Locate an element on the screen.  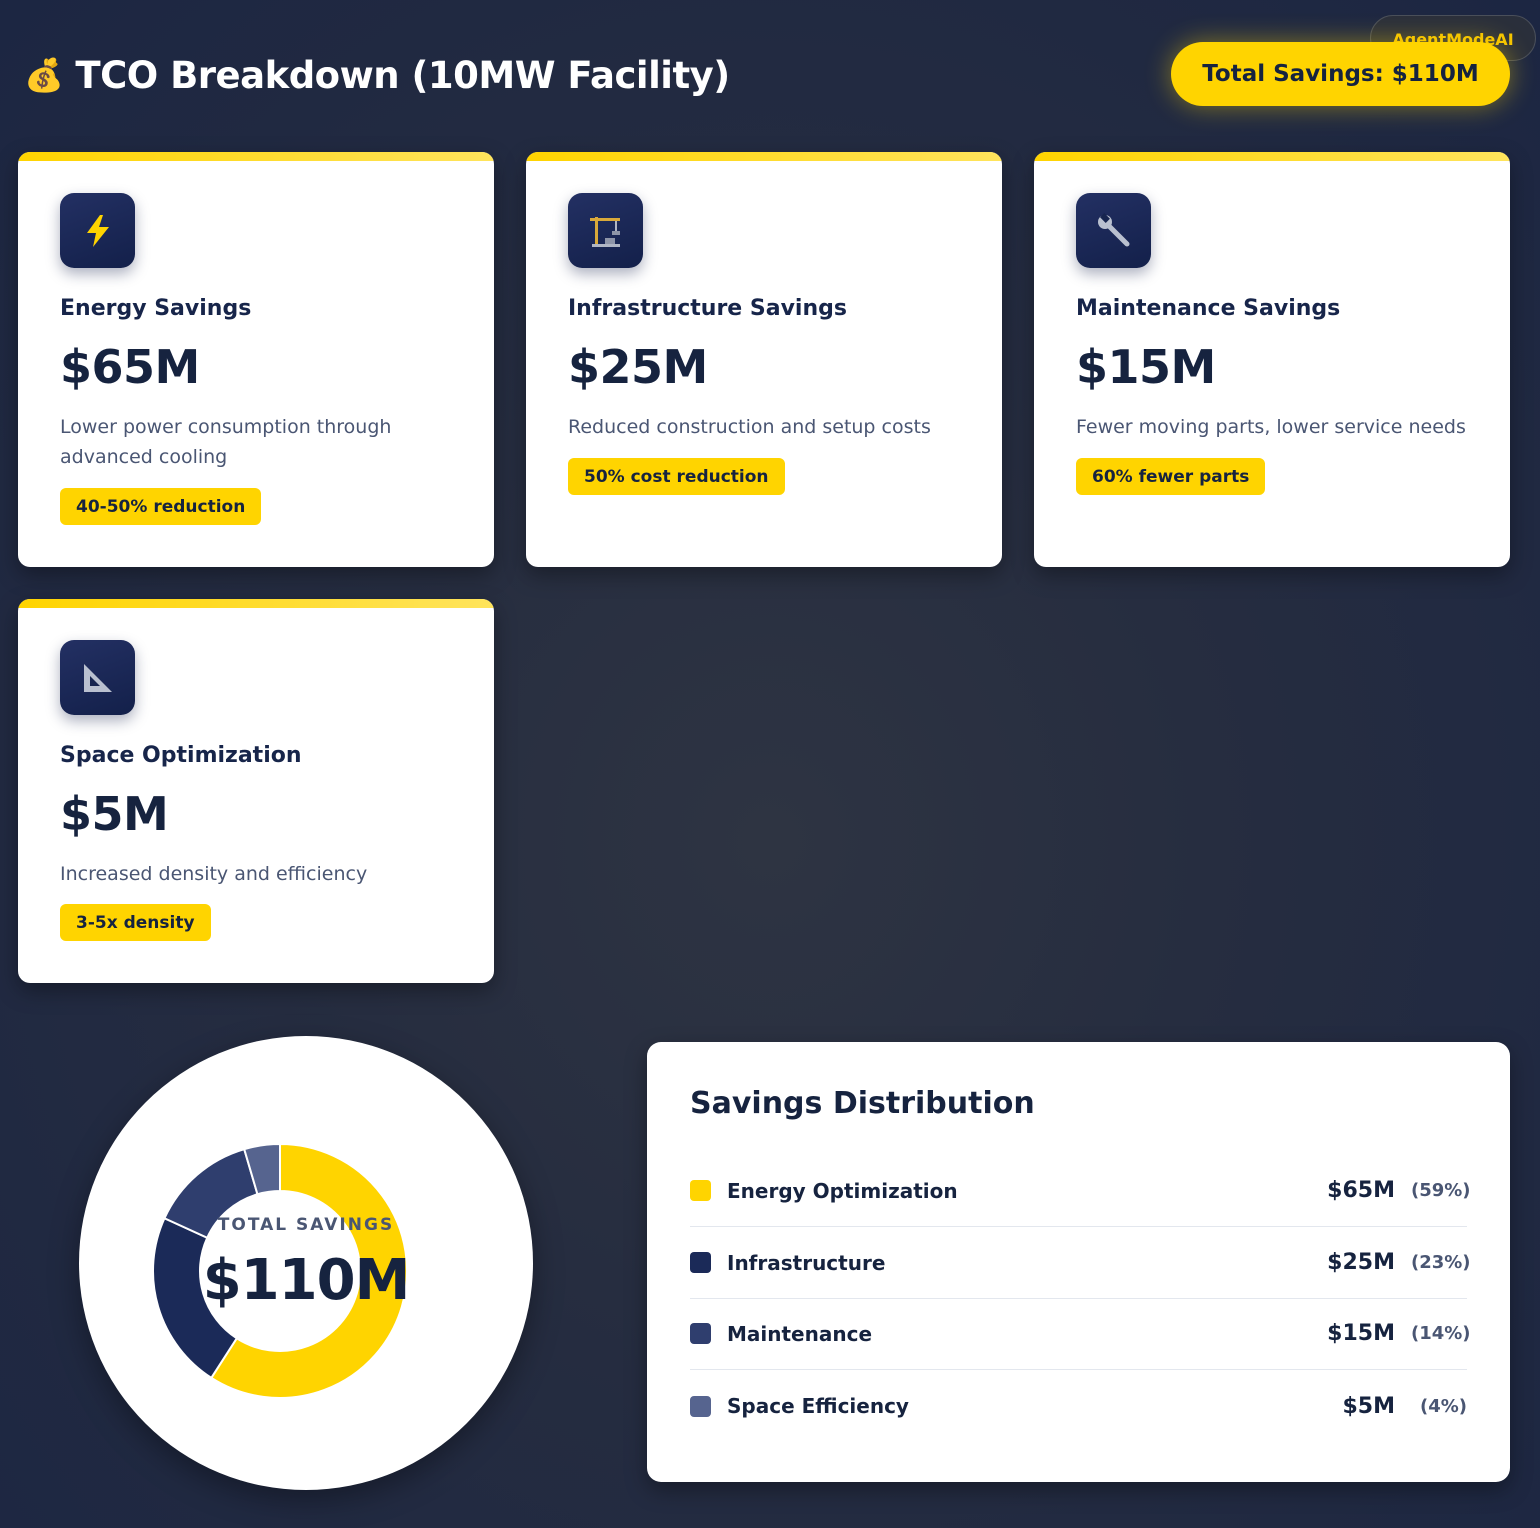
card-value: $15M is located at coordinates (1146, 367).